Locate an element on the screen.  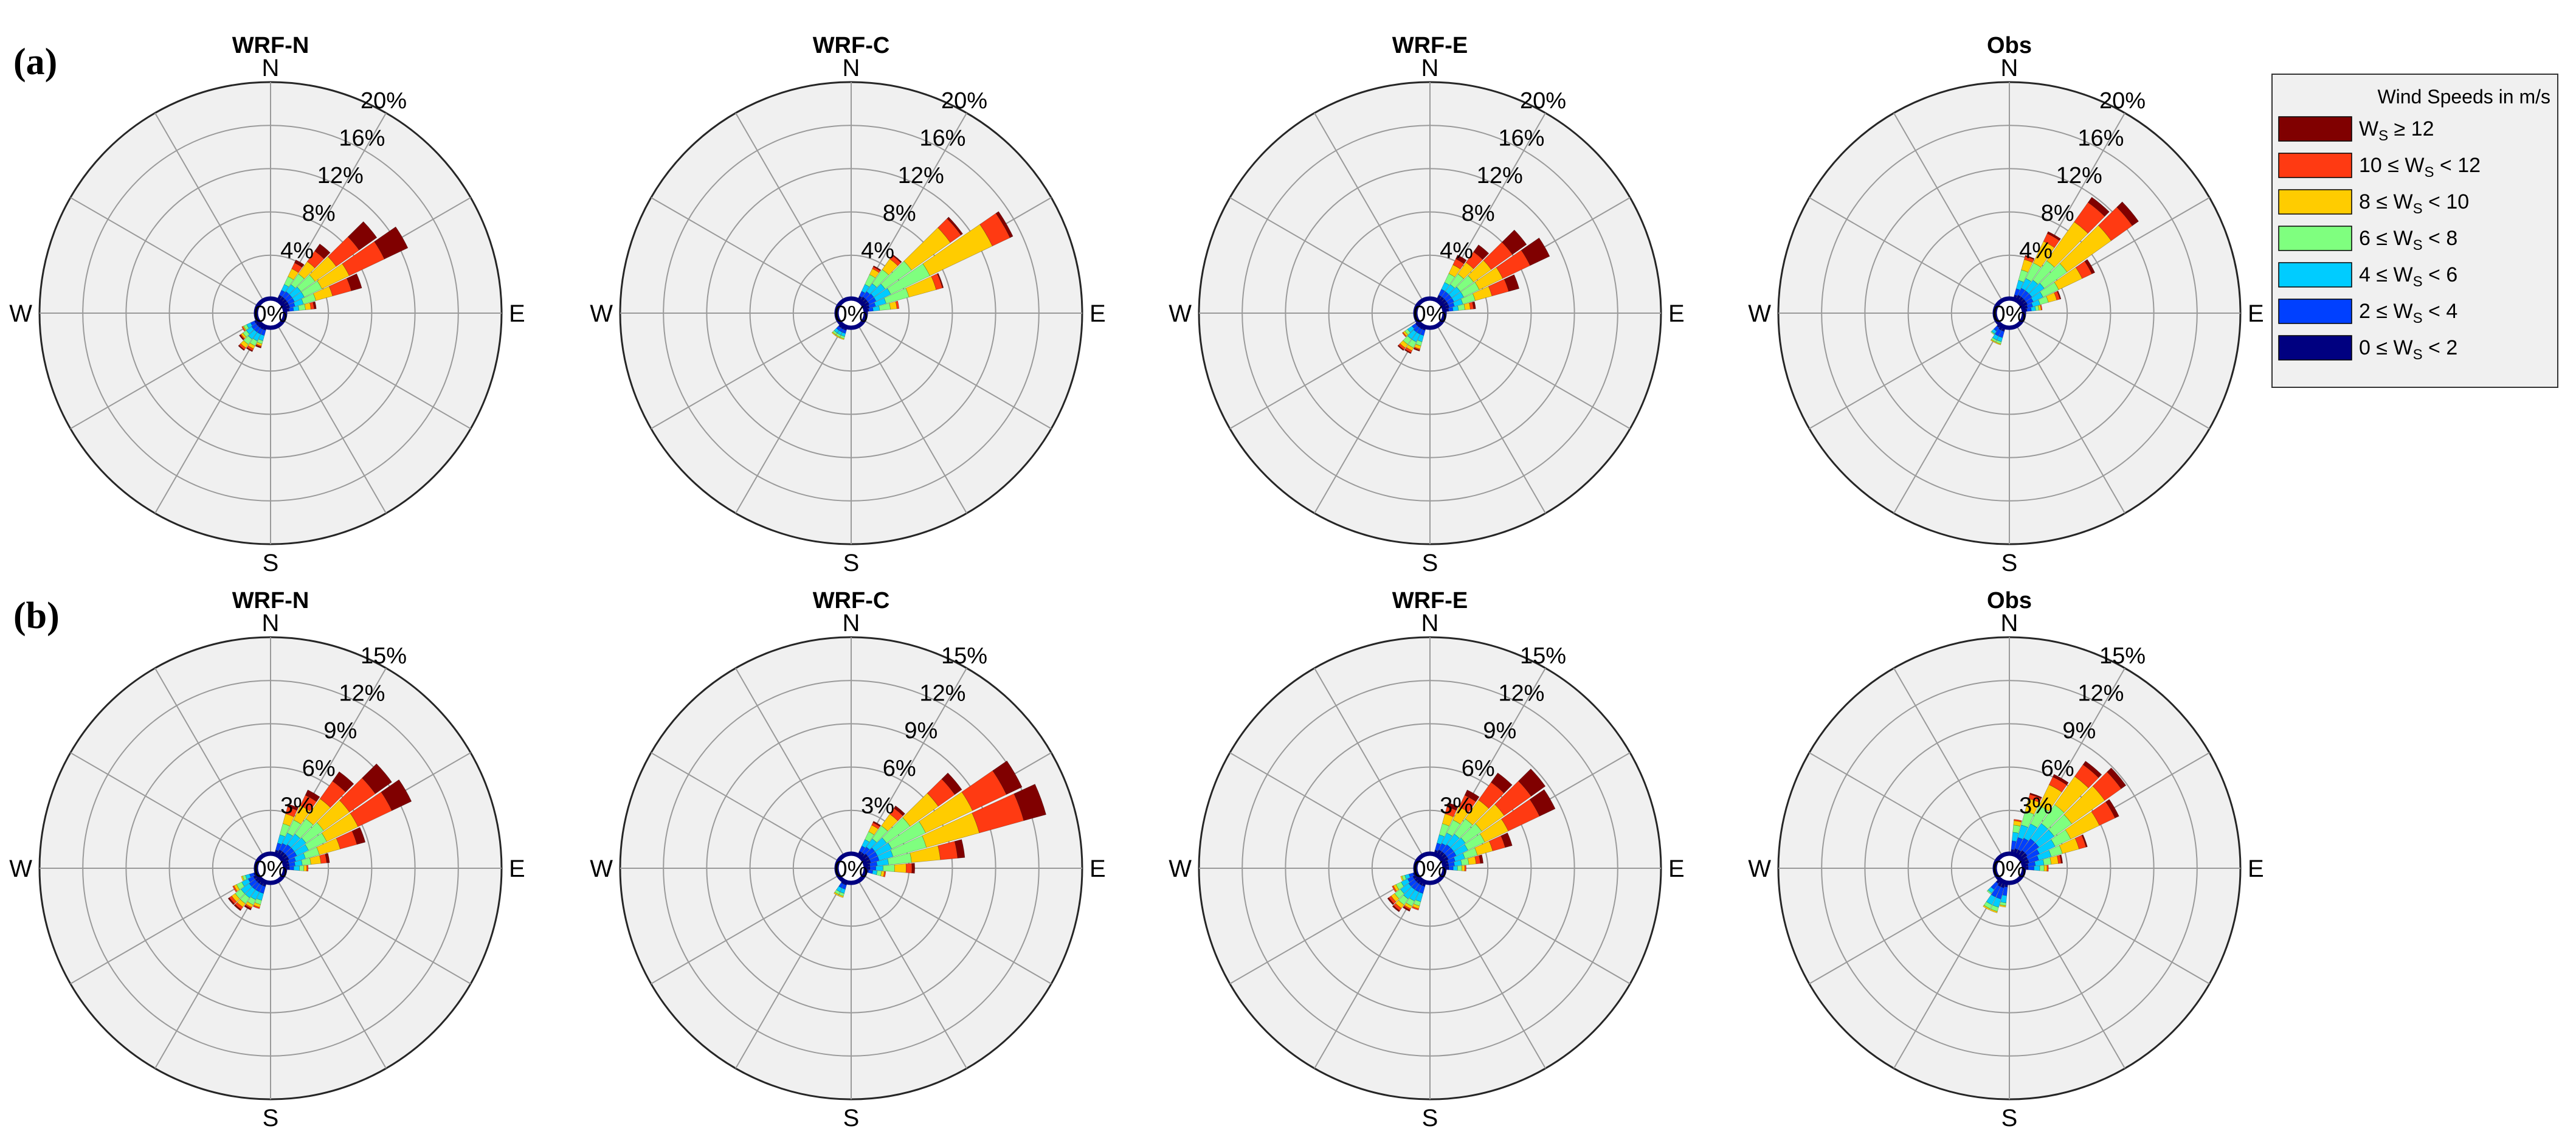
rose-bar-dir50-bin2 is located at coordinates (1458, 845).